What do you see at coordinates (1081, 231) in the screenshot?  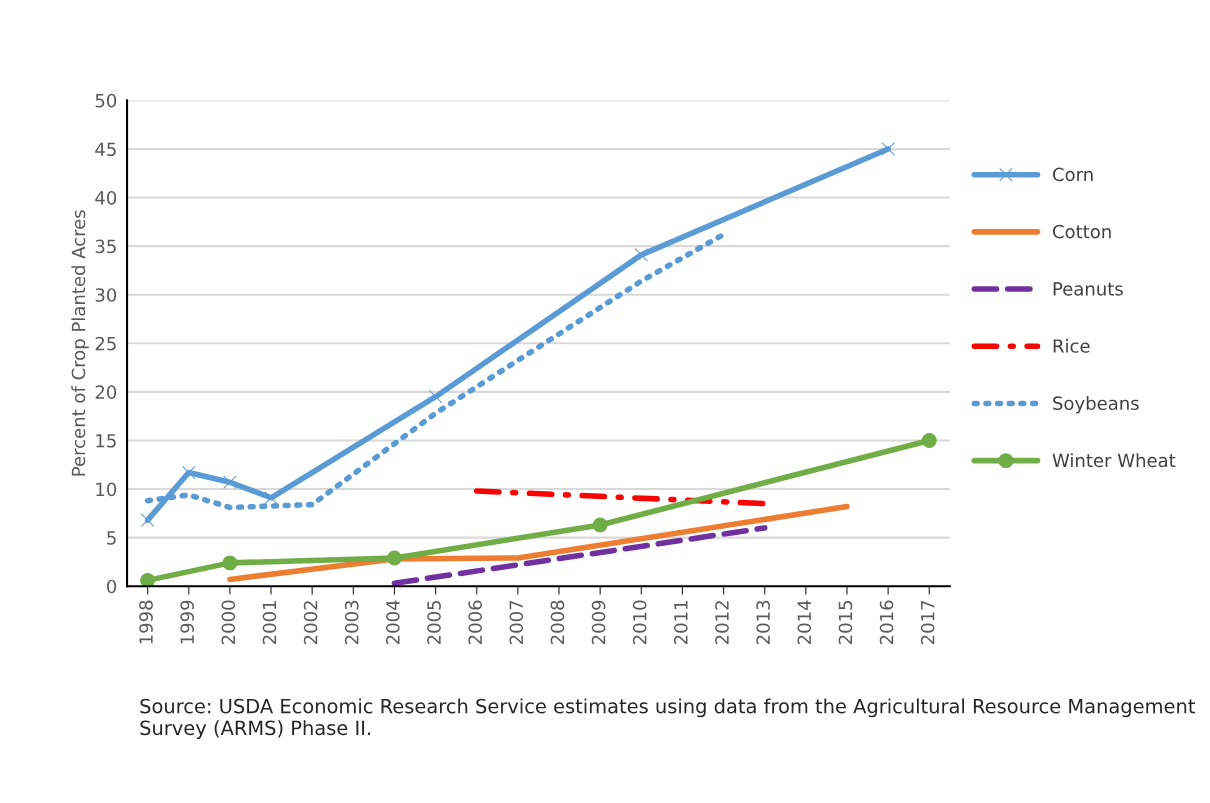 I see `legend-label: Cotton` at bounding box center [1081, 231].